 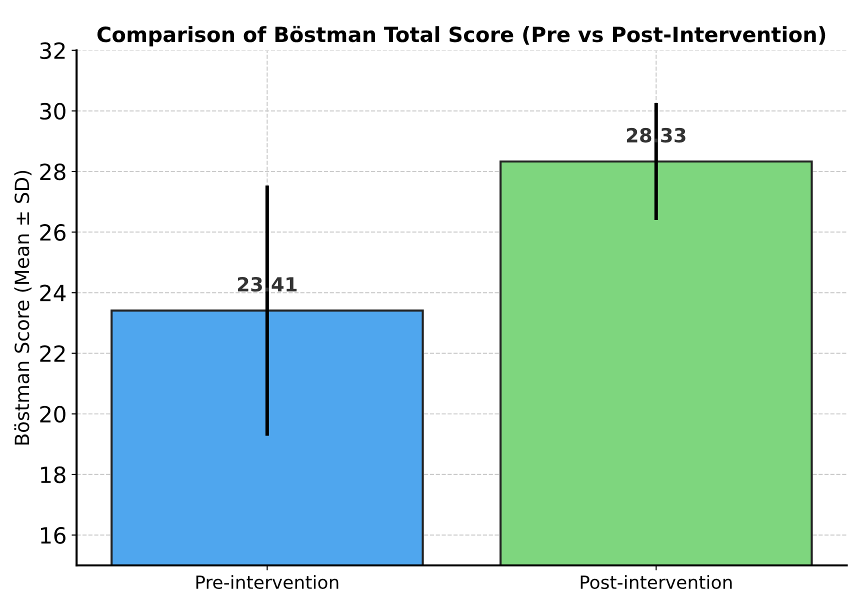 I want to click on y-tick-label: 18, so click(x=53, y=475).